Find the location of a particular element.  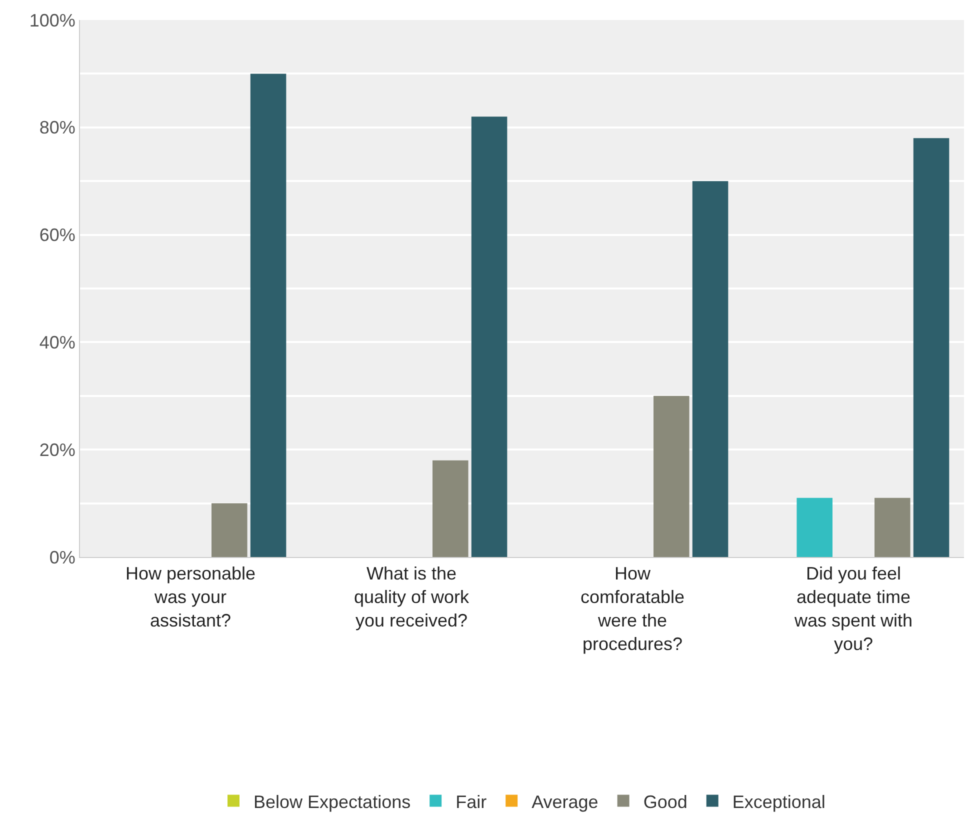

legend-label: Exceptional is located at coordinates (779, 802).